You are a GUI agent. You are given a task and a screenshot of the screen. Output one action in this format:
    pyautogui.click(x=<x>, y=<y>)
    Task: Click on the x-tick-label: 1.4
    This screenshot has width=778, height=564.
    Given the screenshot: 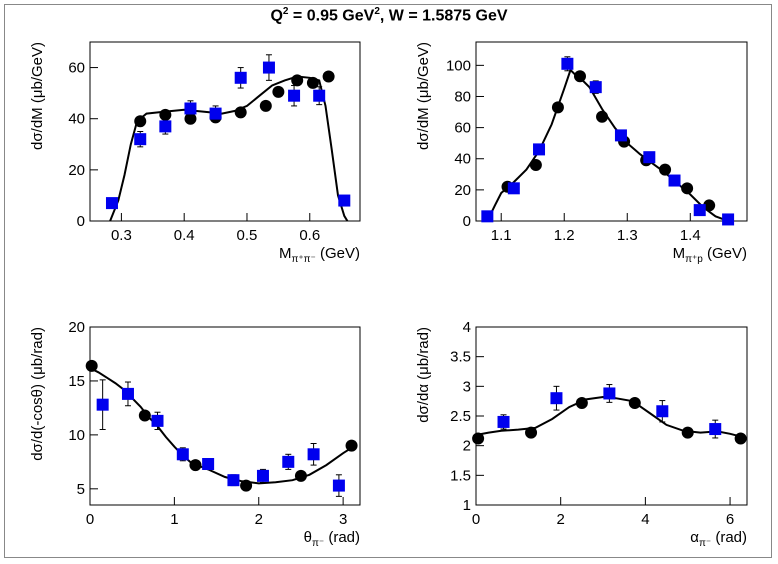 What is the action you would take?
    pyautogui.click(x=690, y=235)
    